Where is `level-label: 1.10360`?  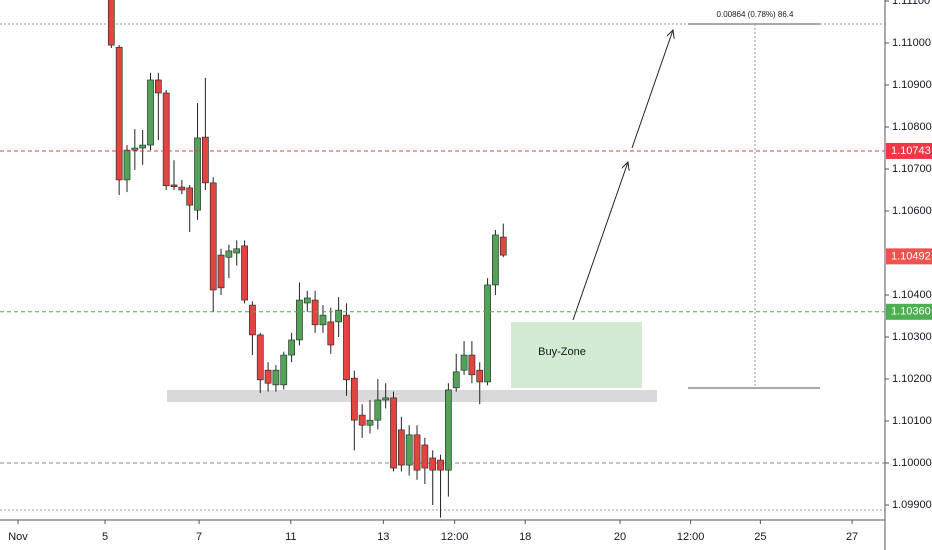
level-label: 1.10360 is located at coordinates (911, 312).